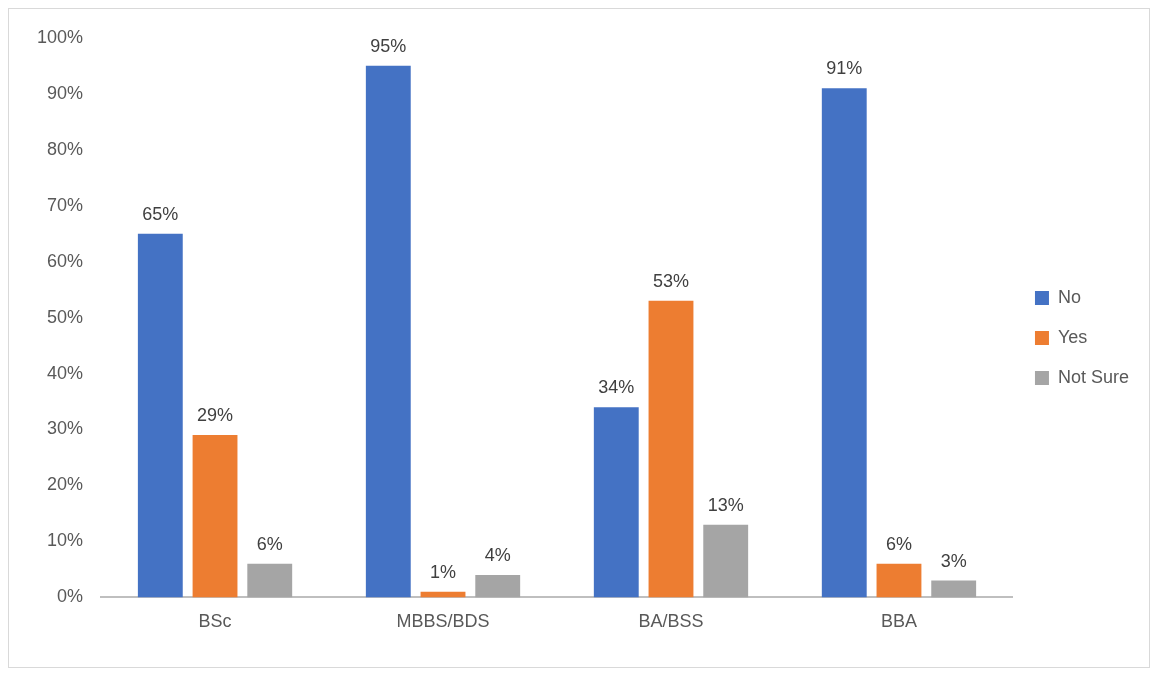 Image resolution: width=1154 pixels, height=675 pixels. I want to click on data-label: 53%, so click(671, 280).